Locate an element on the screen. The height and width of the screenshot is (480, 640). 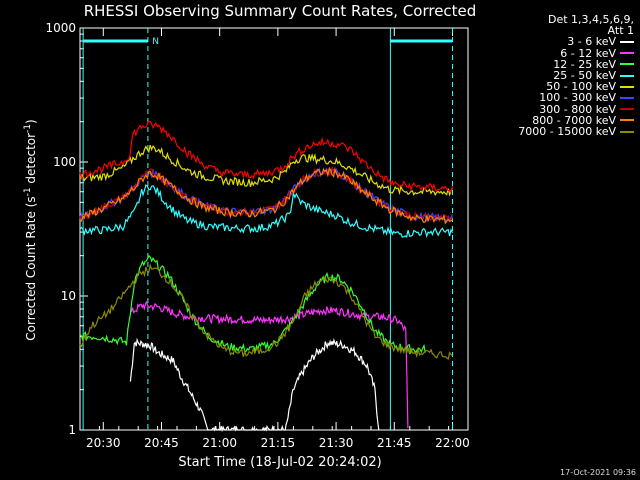
legend-label: 800 - 7000 keV is located at coordinates (574, 120).